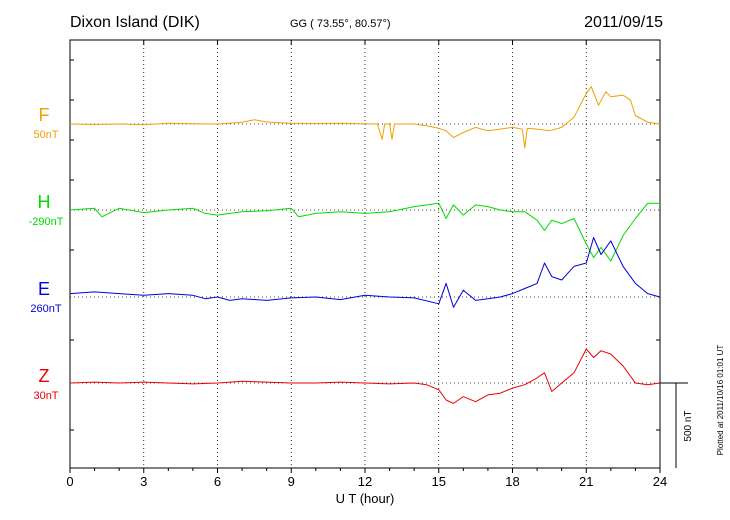  Describe the element at coordinates (45, 135) in the screenshot. I see `series-baseline-f: 50nT` at that location.